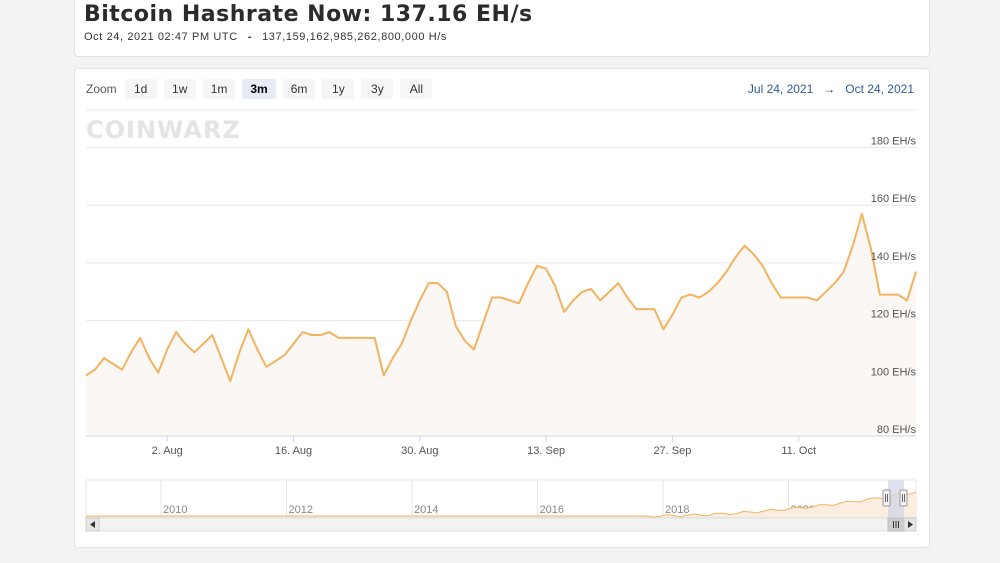 The image size is (1000, 563). Describe the element at coordinates (419, 451) in the screenshot. I see `x-tick-label: 30. Aug` at that location.